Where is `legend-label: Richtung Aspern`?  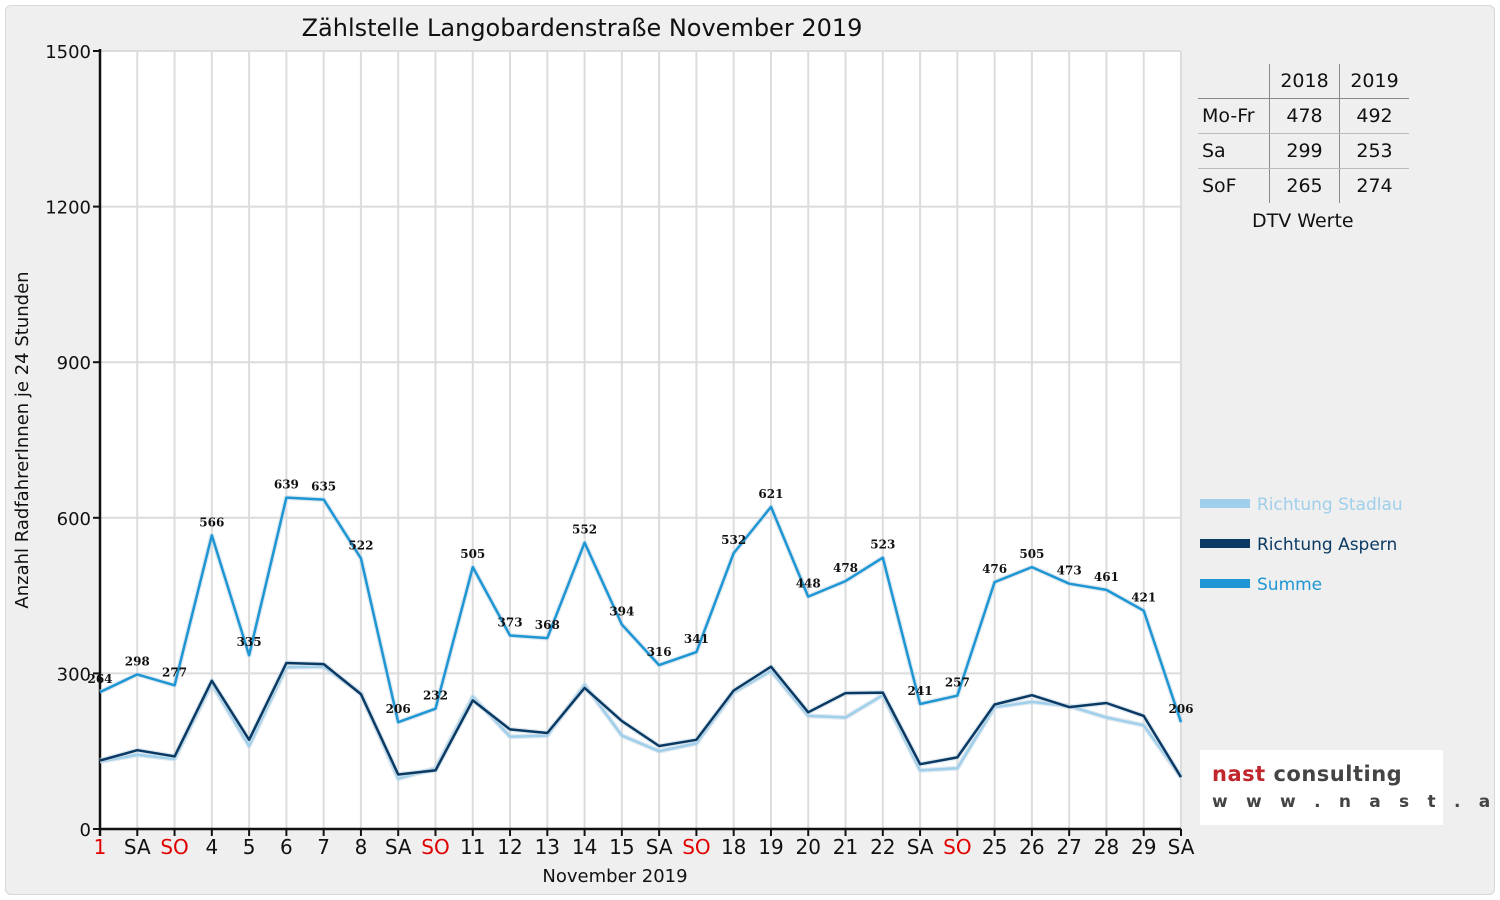
legend-label: Richtung Aspern is located at coordinates (1327, 545).